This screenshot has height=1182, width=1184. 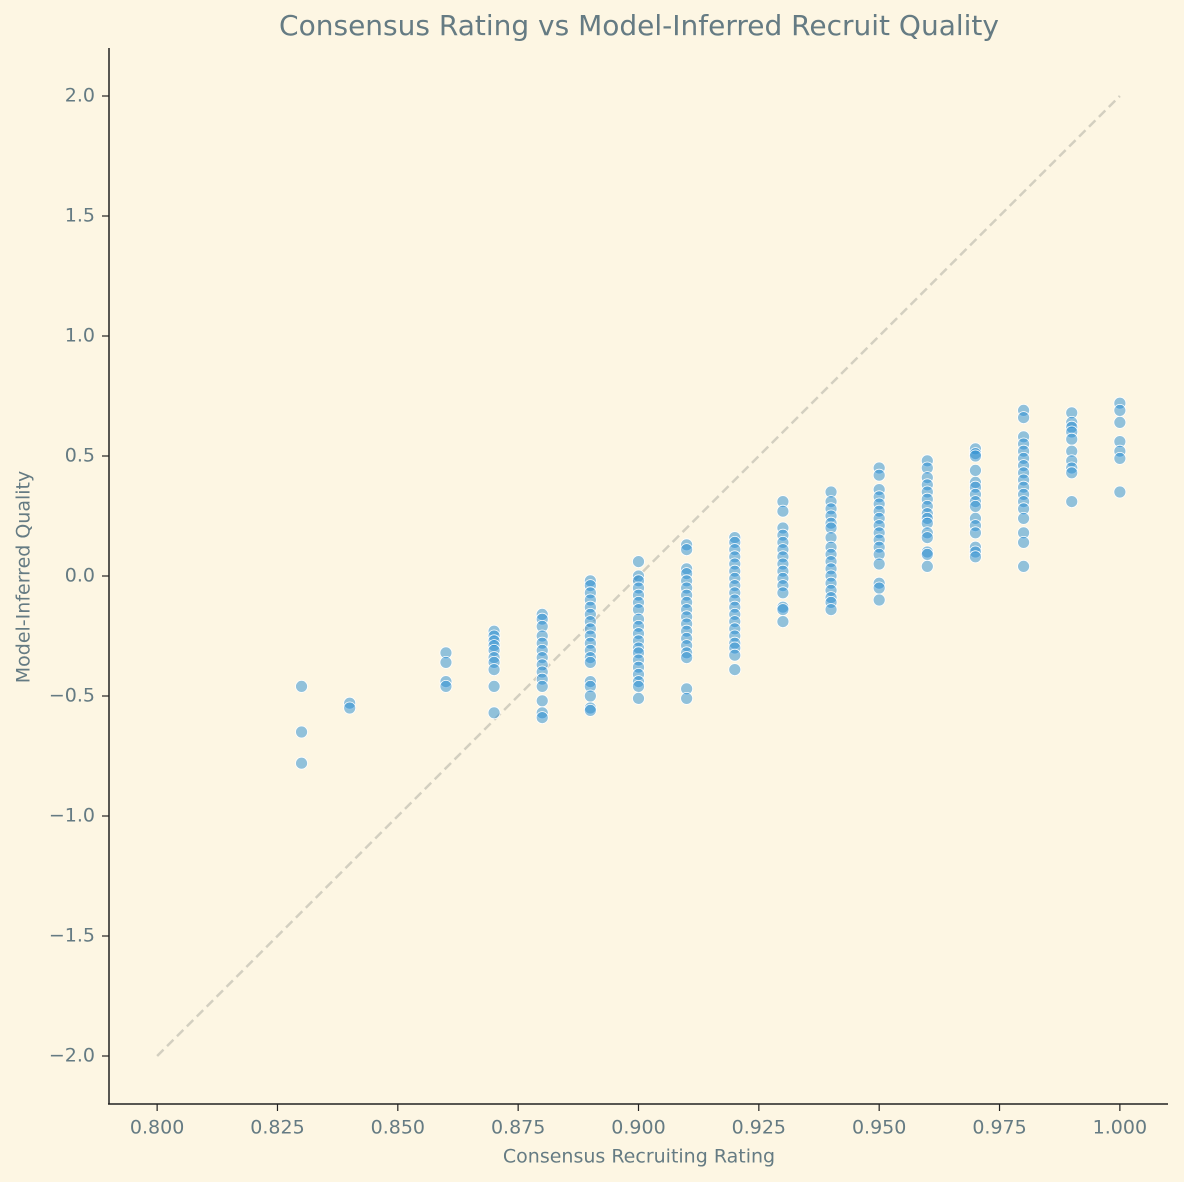 I want to click on y-tick-label: −0.5, so click(x=72, y=696).